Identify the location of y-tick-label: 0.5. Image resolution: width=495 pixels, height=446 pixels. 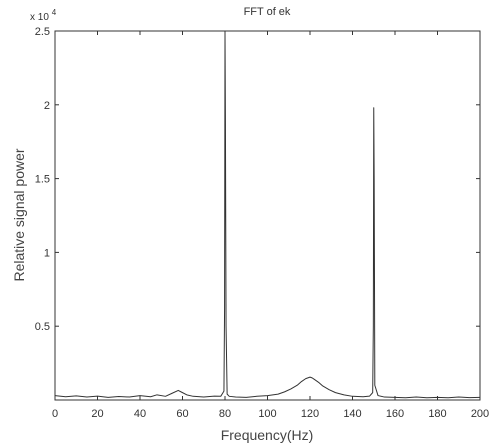
(42, 327).